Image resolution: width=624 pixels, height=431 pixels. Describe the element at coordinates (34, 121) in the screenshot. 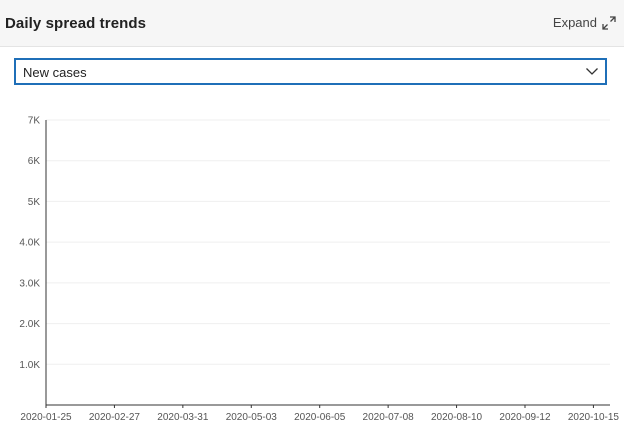

I see `y-tick-label: 7K` at that location.